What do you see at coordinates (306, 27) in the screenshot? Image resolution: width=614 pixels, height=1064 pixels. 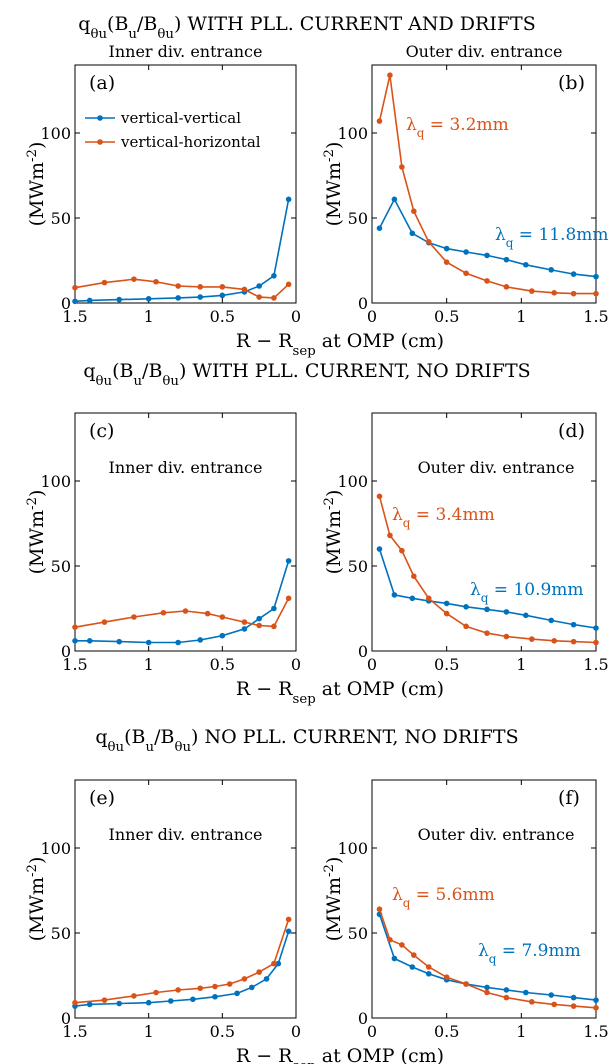 I see `row-title: qθu(Bu/Bθu) WITH PLL. CURRENT AND DRIFTS` at bounding box center [306, 27].